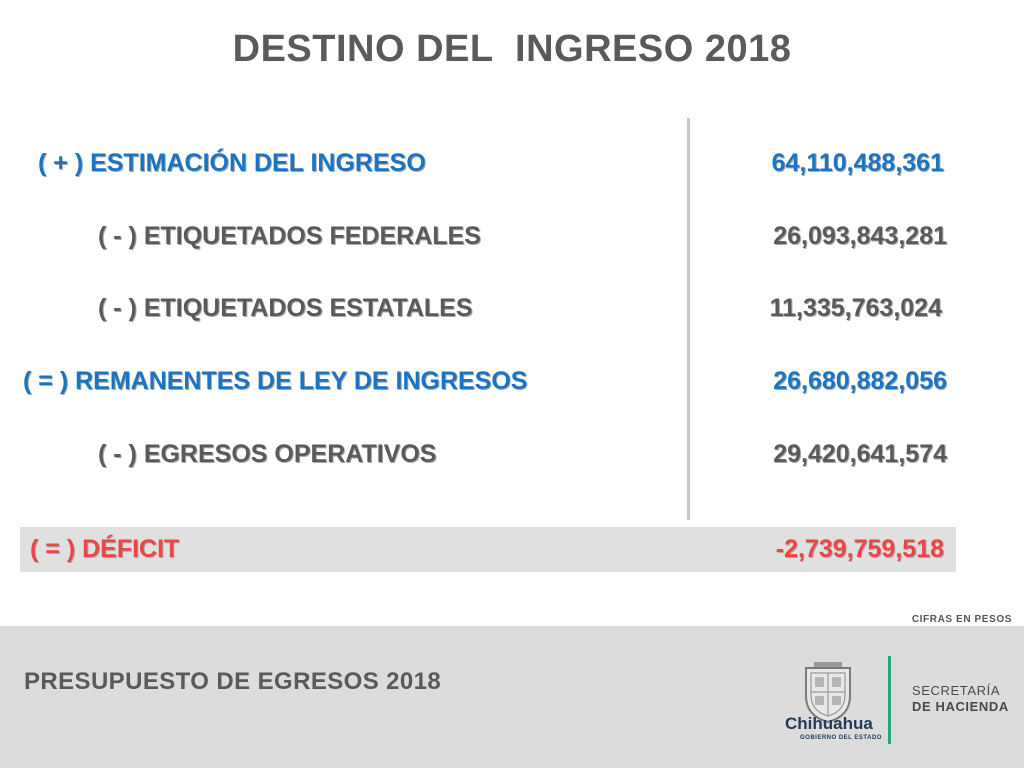 This screenshot has height=768, width=1024. I want to click on row-value-estatales: 11,335,763,024, so click(855, 308).